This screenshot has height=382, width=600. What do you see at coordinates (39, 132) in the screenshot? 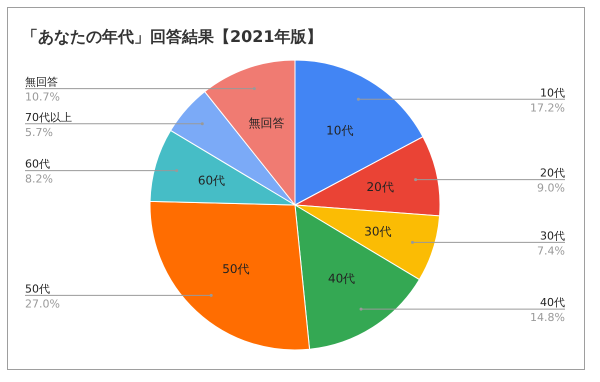
I see `data-label: 5.7%` at bounding box center [39, 132].